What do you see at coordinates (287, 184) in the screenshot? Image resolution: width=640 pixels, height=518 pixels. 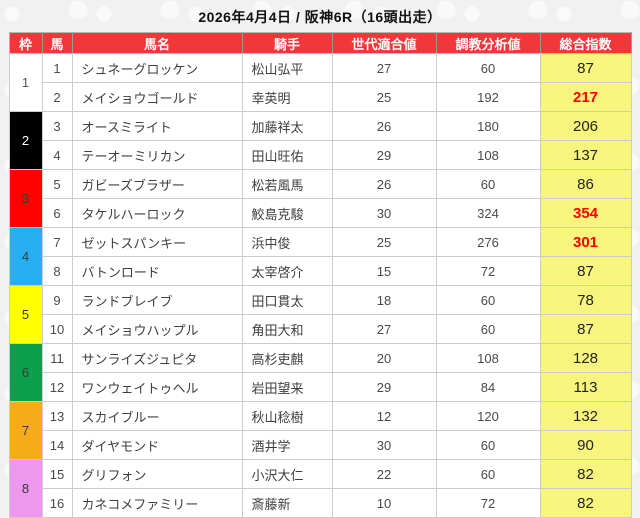 I see `jockey-name: 松若風馬` at bounding box center [287, 184].